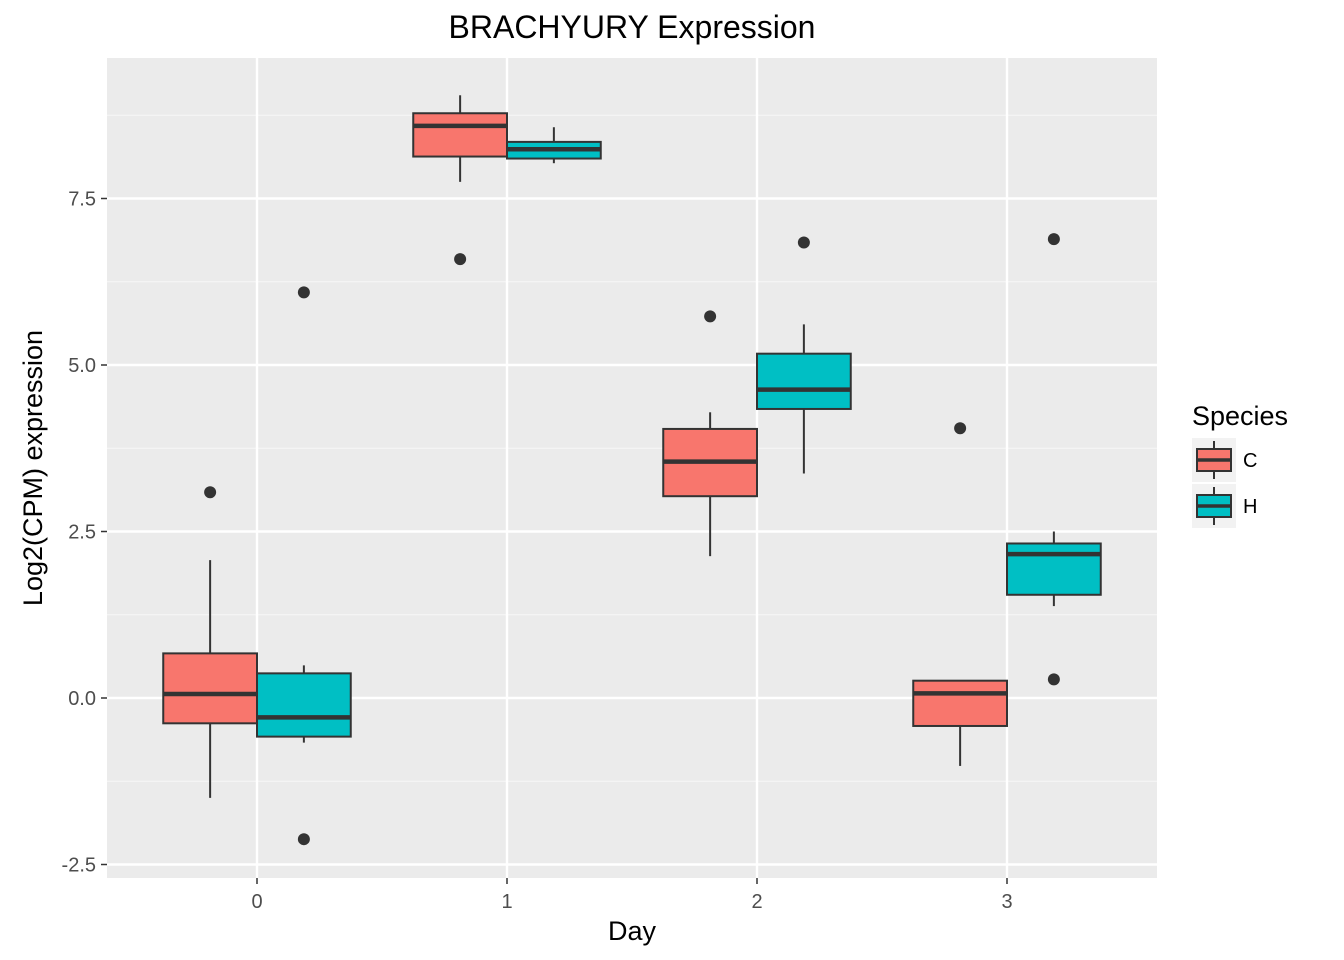 Image resolution: width=1344 pixels, height=960 pixels. What do you see at coordinates (82, 699) in the screenshot?
I see `y-tick-label: 0.0` at bounding box center [82, 699].